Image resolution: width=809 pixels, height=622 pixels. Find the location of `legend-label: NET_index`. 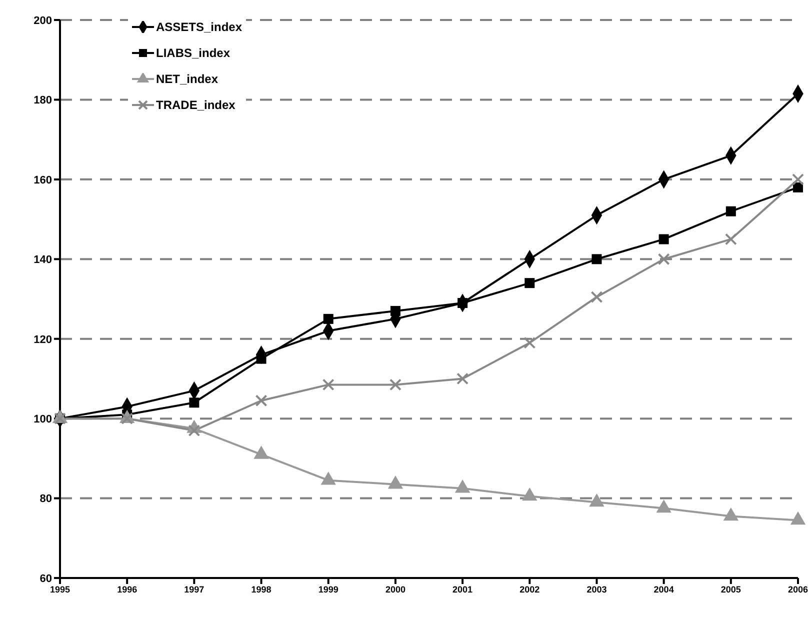

legend-label: NET_index is located at coordinates (187, 79).